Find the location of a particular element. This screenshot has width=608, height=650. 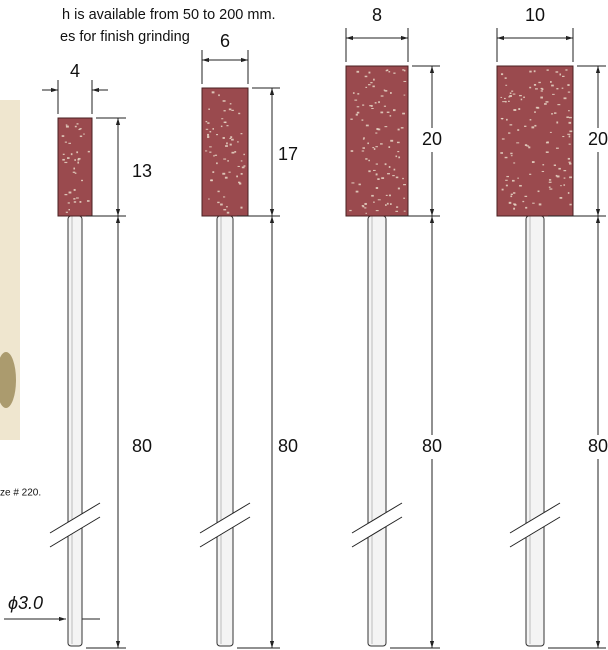

break-gap is located at coordinates (225, 525).